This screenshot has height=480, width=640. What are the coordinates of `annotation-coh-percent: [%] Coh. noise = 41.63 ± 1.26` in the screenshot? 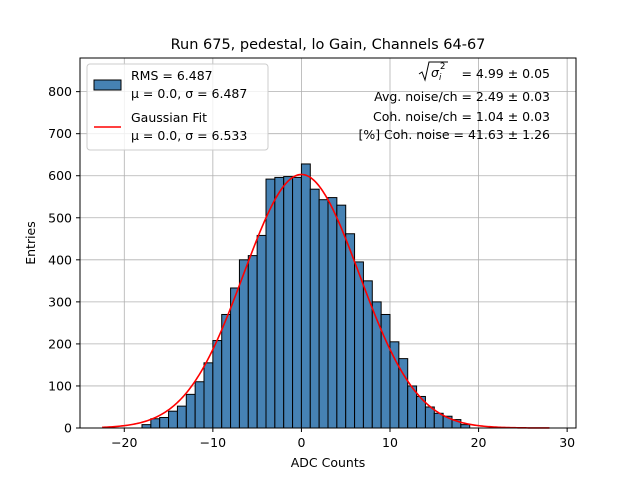 It's located at (454, 134).